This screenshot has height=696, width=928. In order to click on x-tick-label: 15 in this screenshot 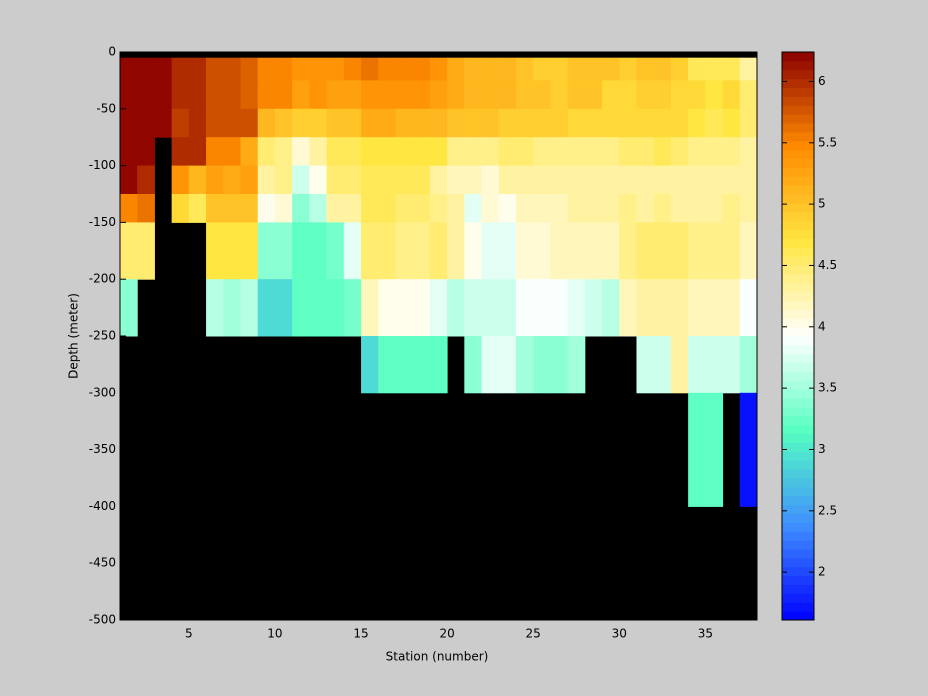, I will do `click(360, 634)`.